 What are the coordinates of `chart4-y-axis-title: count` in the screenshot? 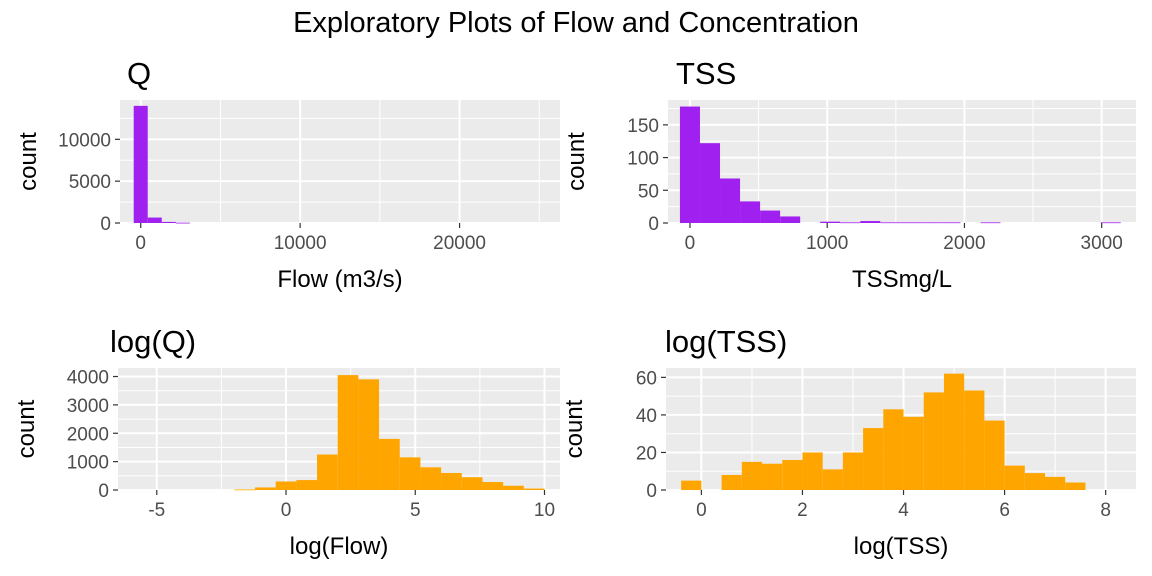 It's located at (574, 428).